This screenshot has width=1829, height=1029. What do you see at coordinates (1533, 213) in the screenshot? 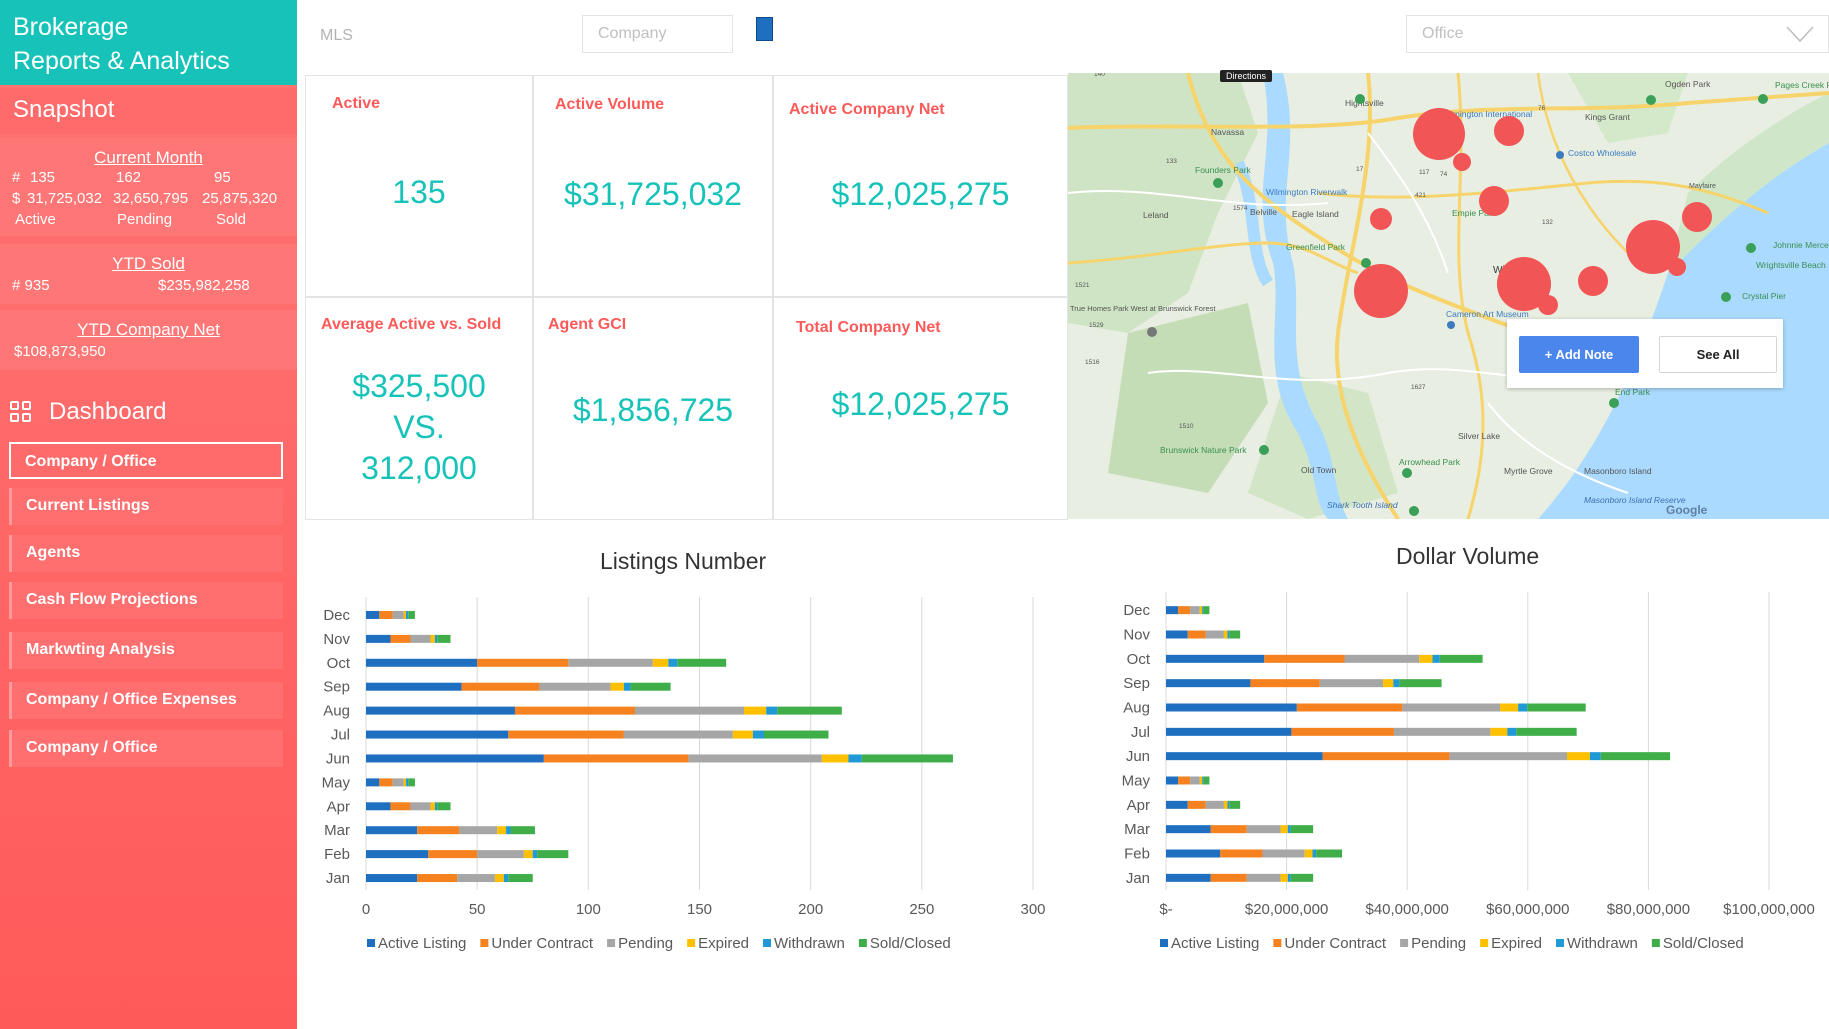
I see `listing-markers` at bounding box center [1533, 213].